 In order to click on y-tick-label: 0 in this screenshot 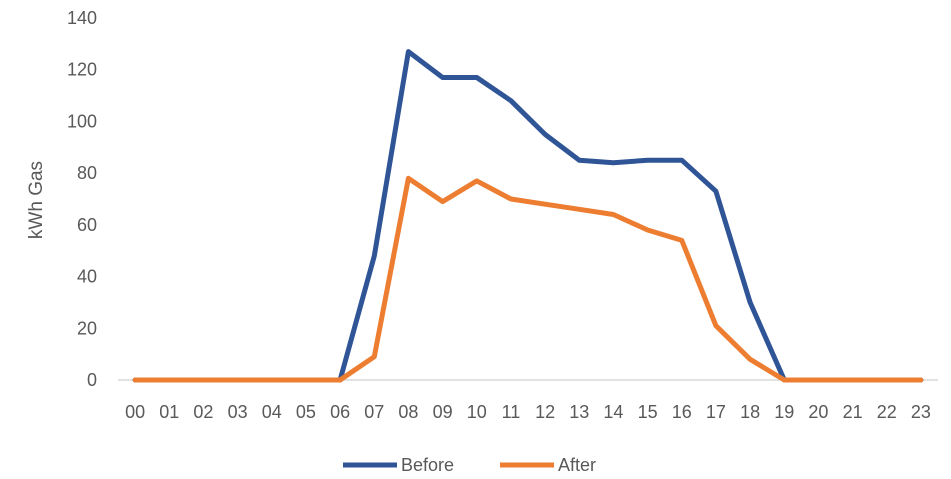, I will do `click(92, 380)`.